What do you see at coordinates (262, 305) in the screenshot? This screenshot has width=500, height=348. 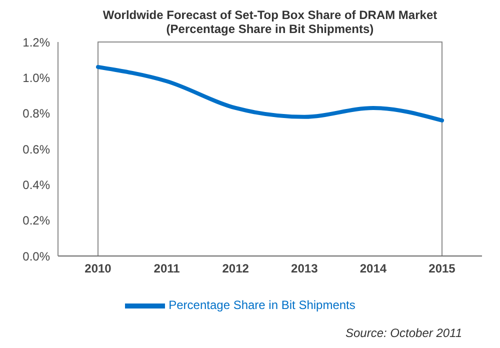 I see `legend-label: Percentage Share in Bit Shipments` at bounding box center [262, 305].